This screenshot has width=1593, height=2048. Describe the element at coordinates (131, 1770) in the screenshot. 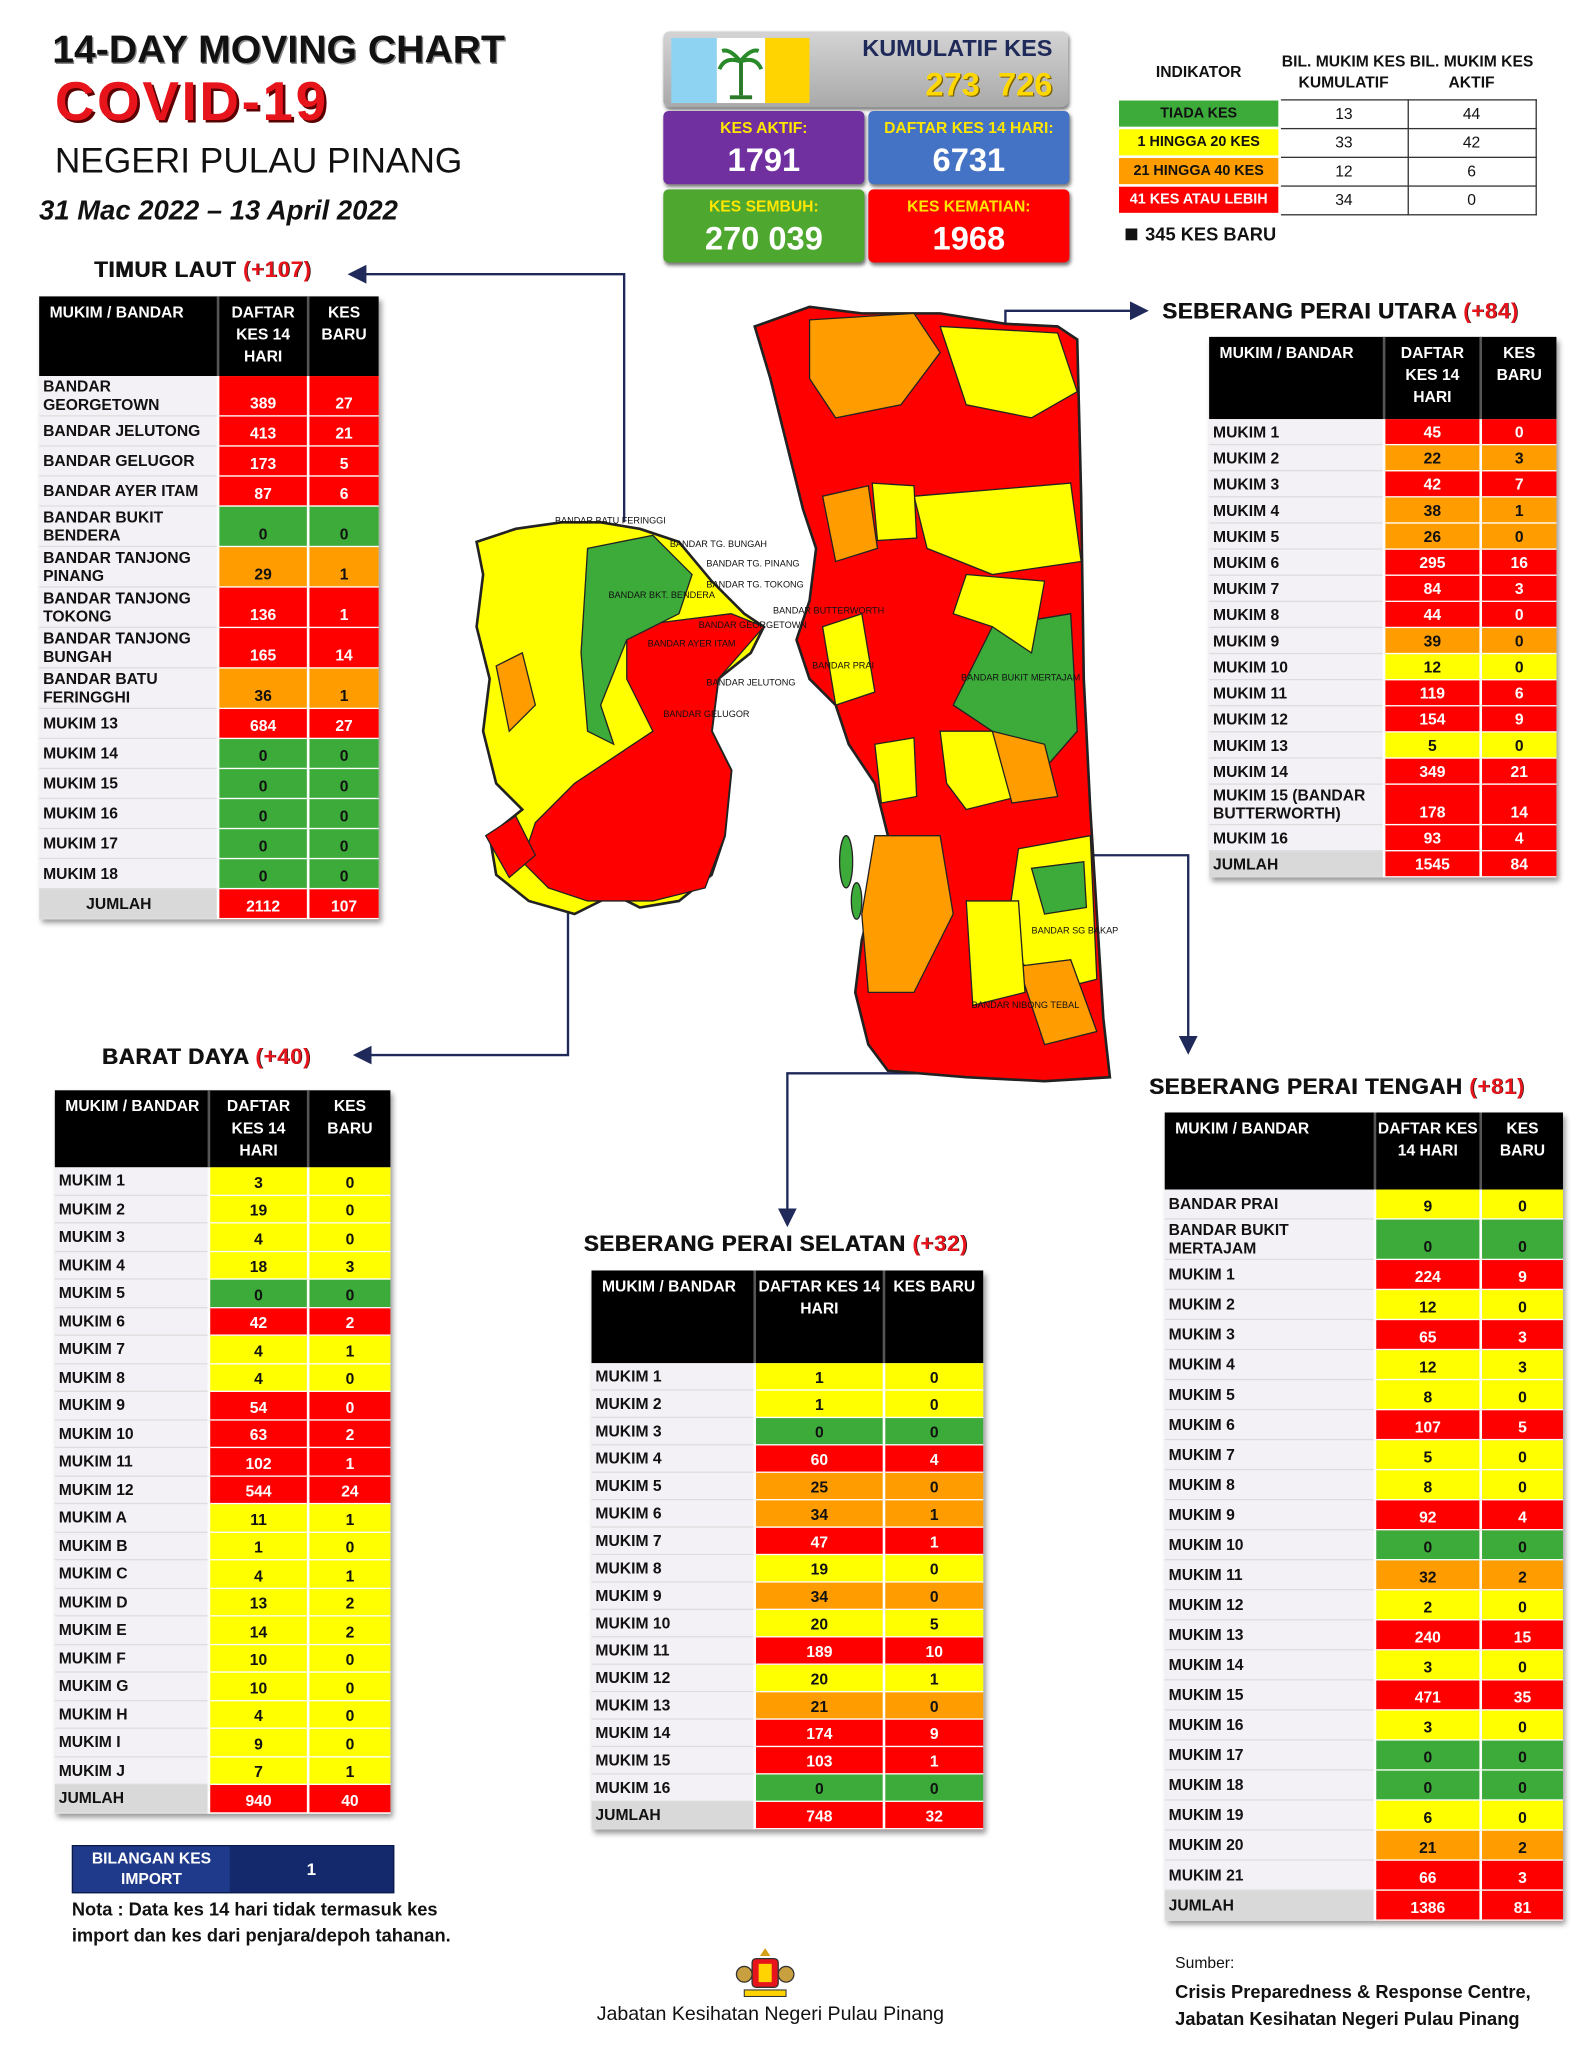

I see `row-name: MUKIM J` at that location.